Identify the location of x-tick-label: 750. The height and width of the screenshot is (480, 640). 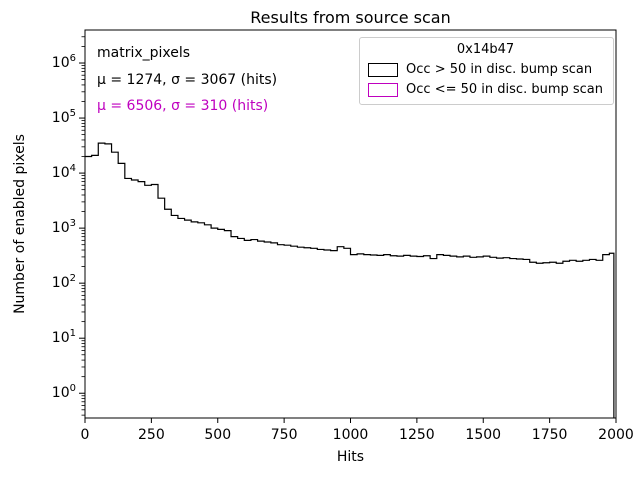
(284, 435).